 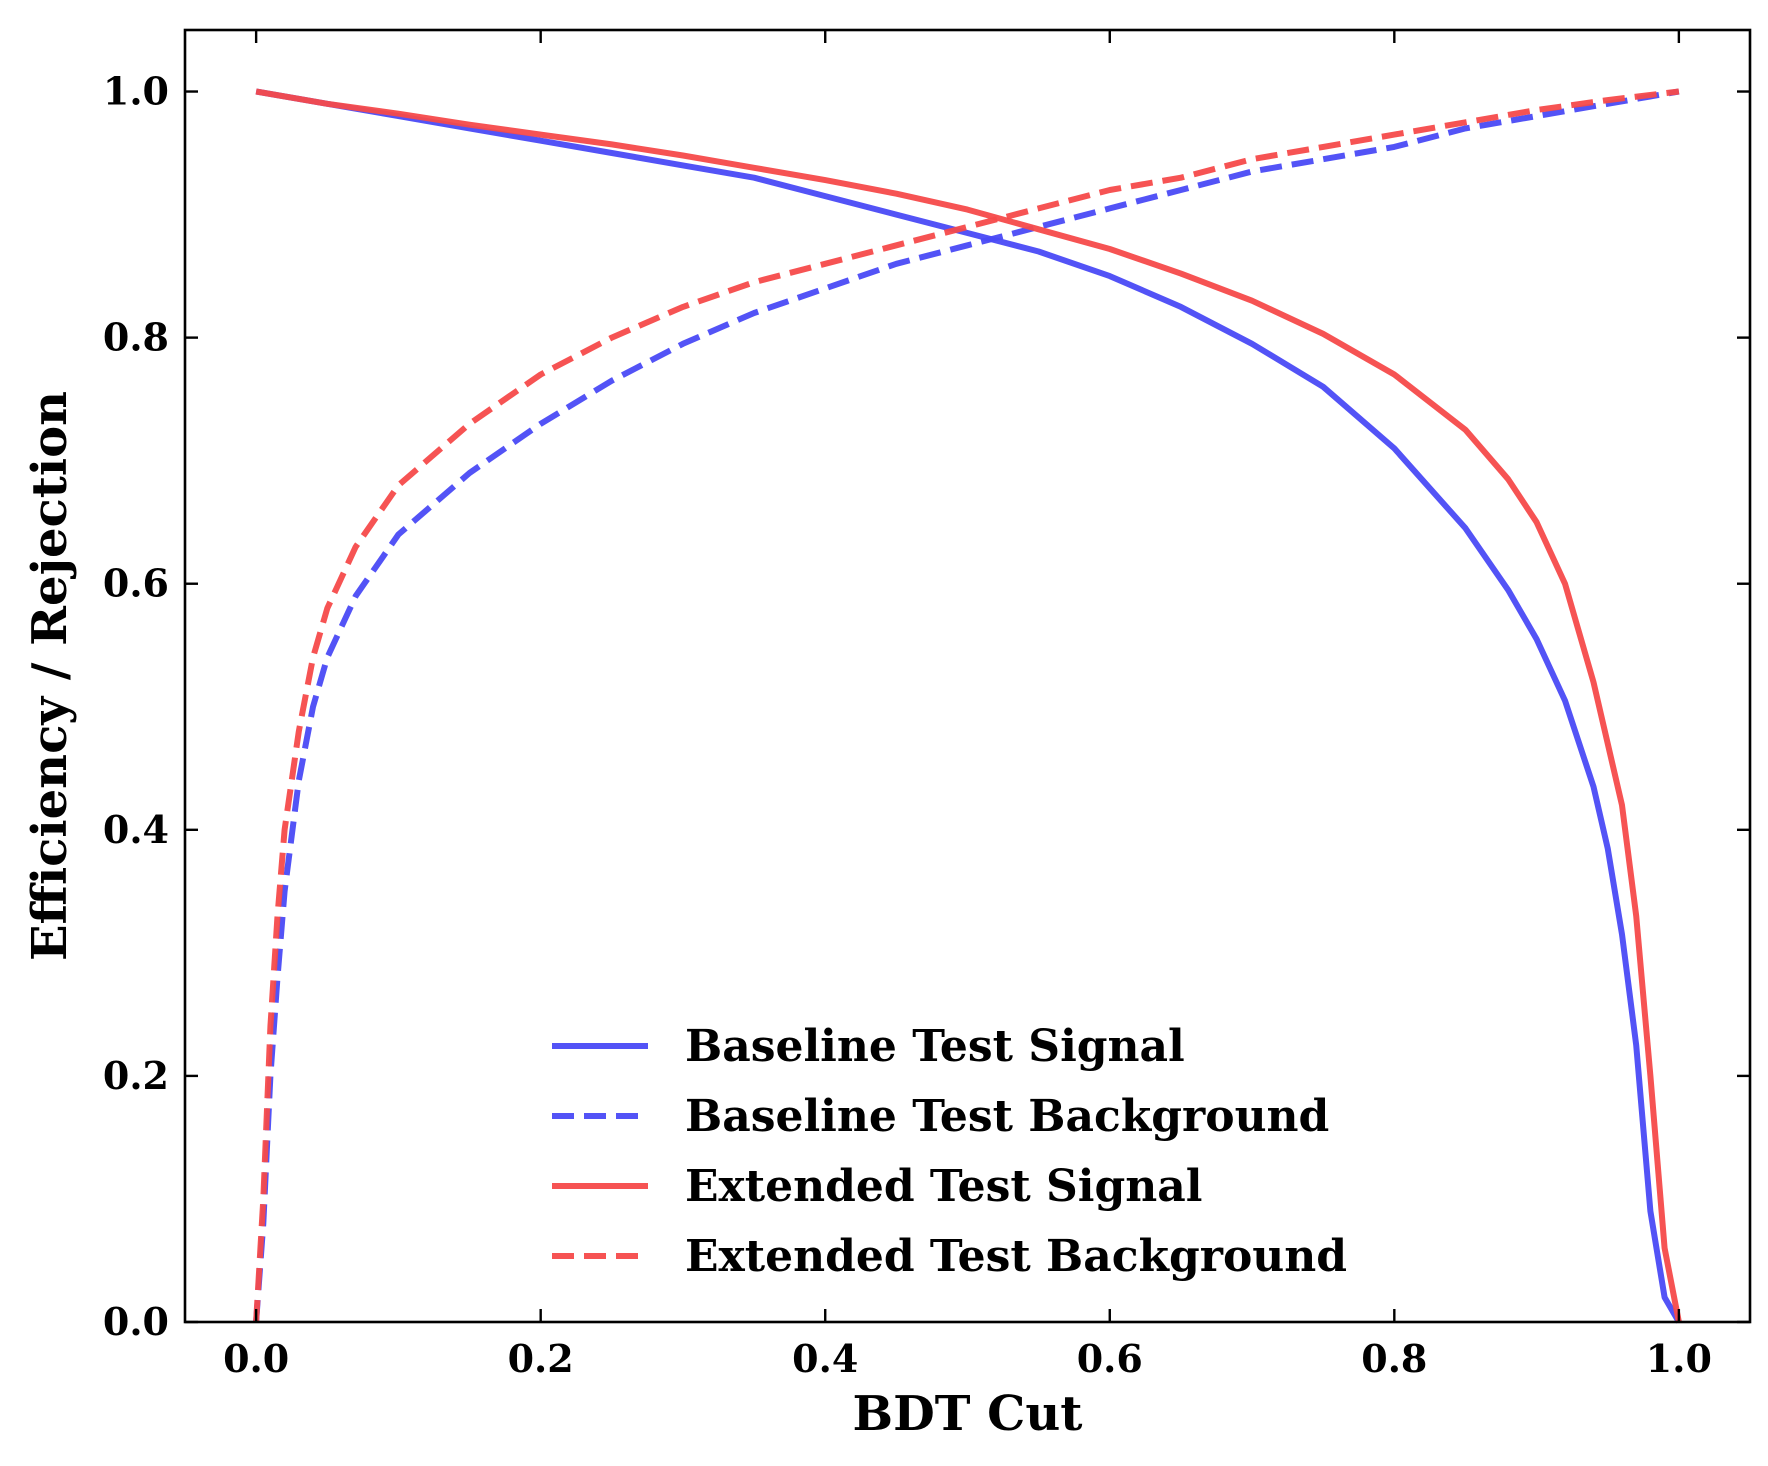 What do you see at coordinates (935, 1046) in the screenshot?
I see `legend-label-1: Baseline Test Signal` at bounding box center [935, 1046].